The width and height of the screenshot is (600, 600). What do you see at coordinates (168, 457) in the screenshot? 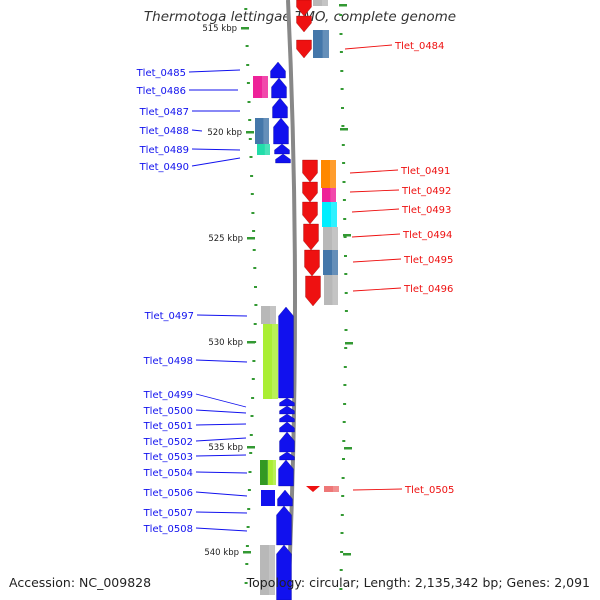
I see `forward-gene-label: Tlet_0503` at bounding box center [168, 457].